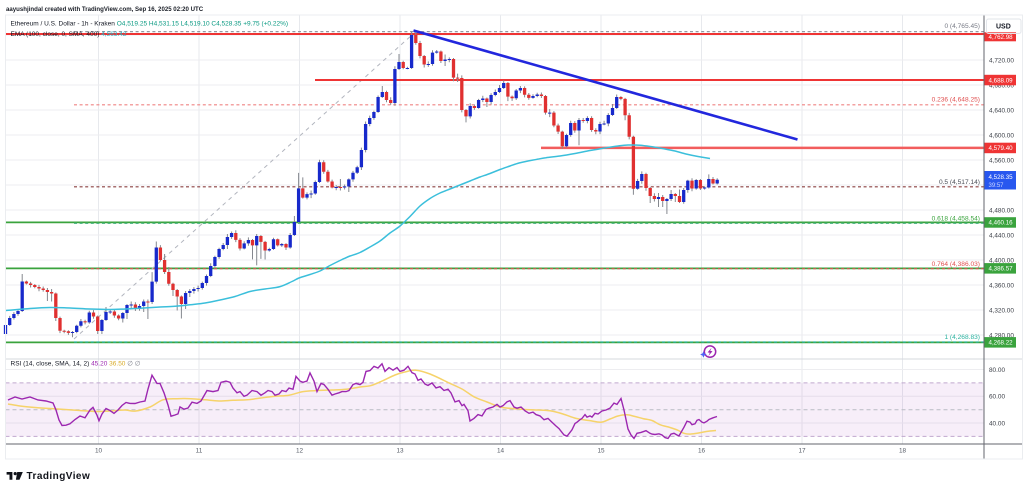 Image resolution: width=1024 pixels, height=493 pixels. Describe the element at coordinates (1001, 60) in the screenshot. I see `svg-text: 4,720.00` at that location.